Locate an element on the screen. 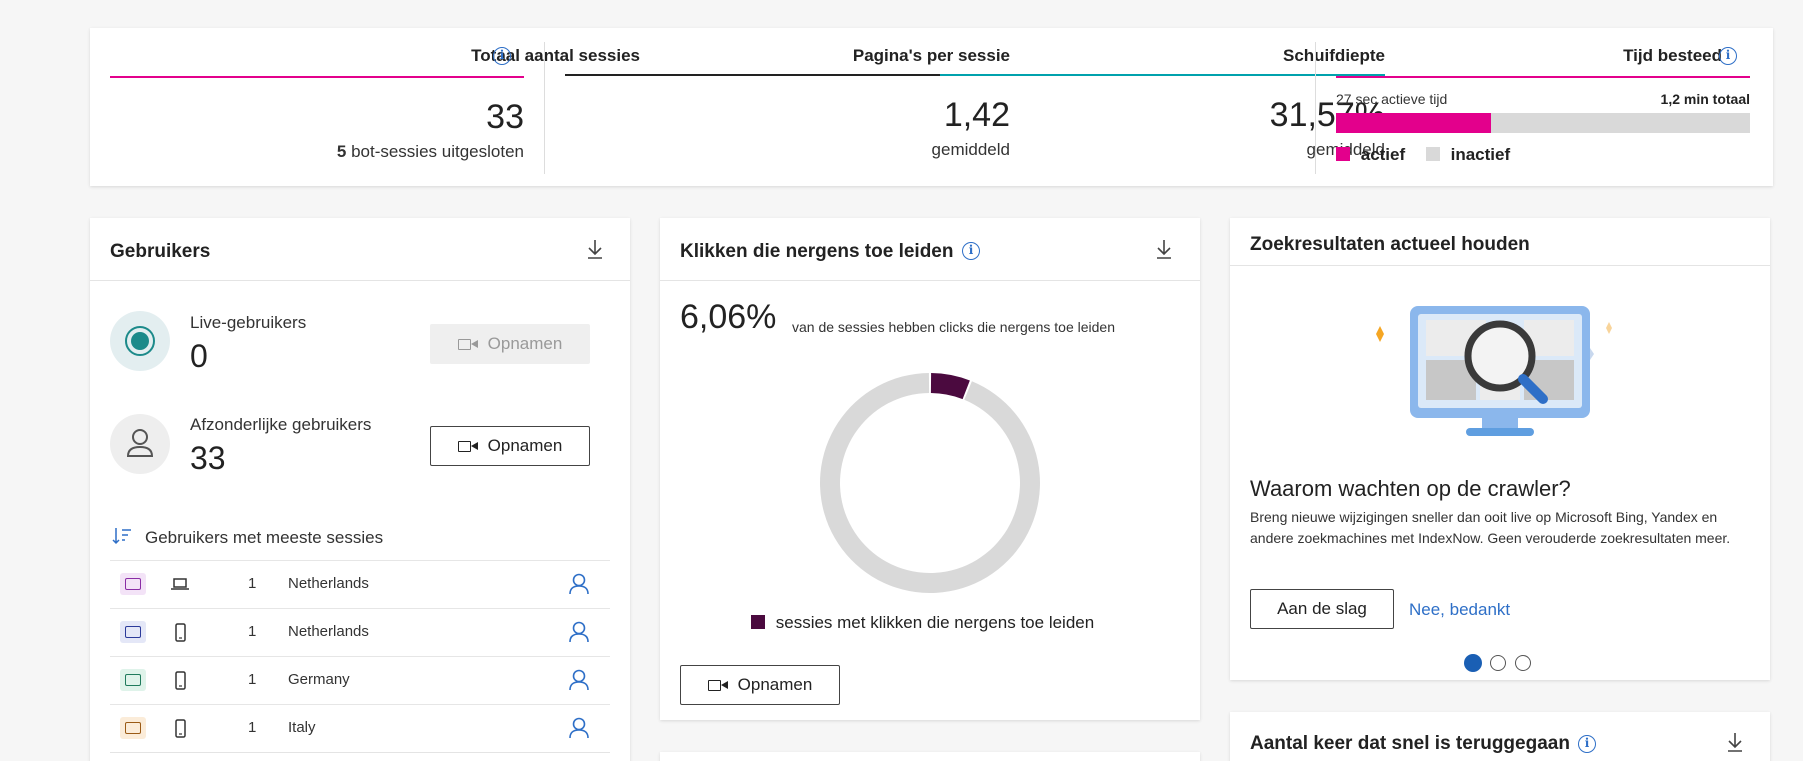 The height and width of the screenshot is (761, 1803). distinct-users-value: 33 is located at coordinates (208, 458).